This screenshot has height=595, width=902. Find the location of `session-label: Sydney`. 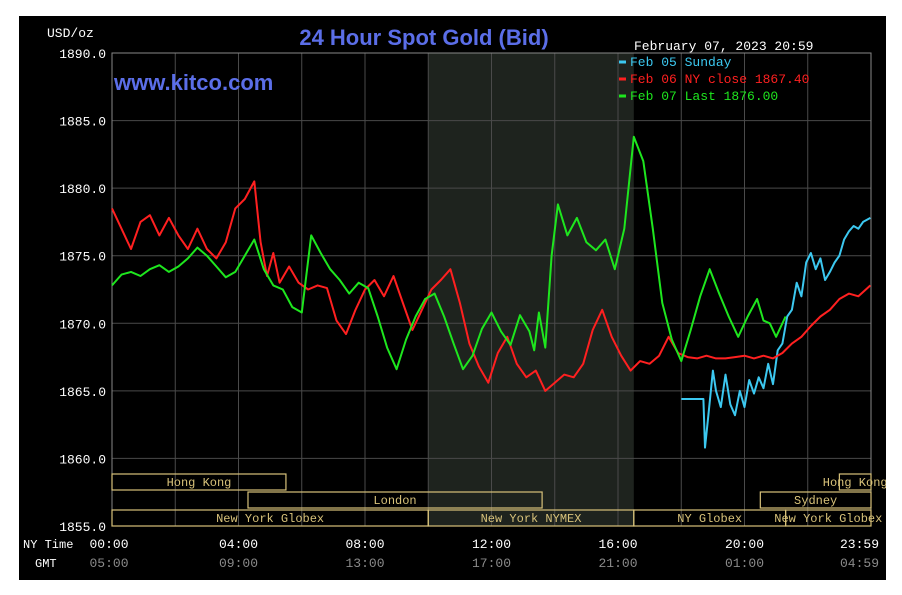

session-label: Sydney is located at coordinates (815, 501).